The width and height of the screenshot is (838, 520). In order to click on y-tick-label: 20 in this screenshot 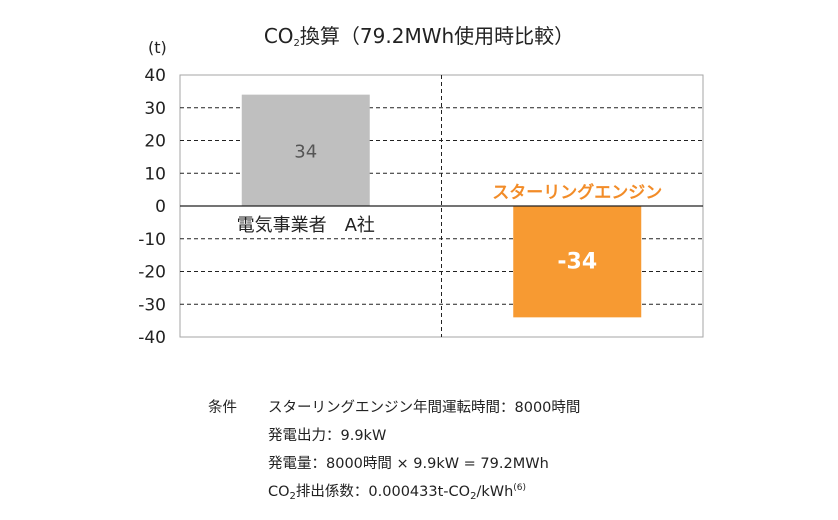, I will do `click(155, 142)`.